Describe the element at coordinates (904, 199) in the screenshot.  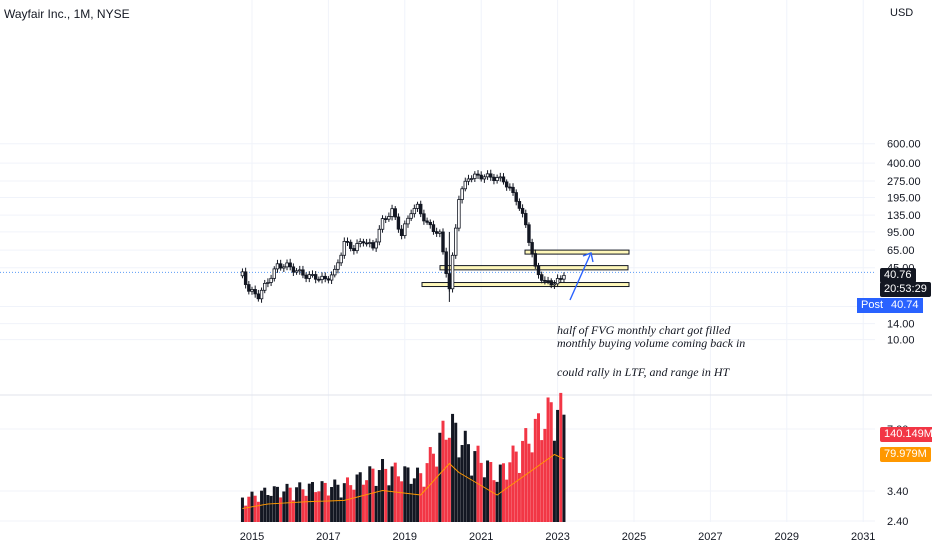
I see `price-tick-label: 195.00` at that location.